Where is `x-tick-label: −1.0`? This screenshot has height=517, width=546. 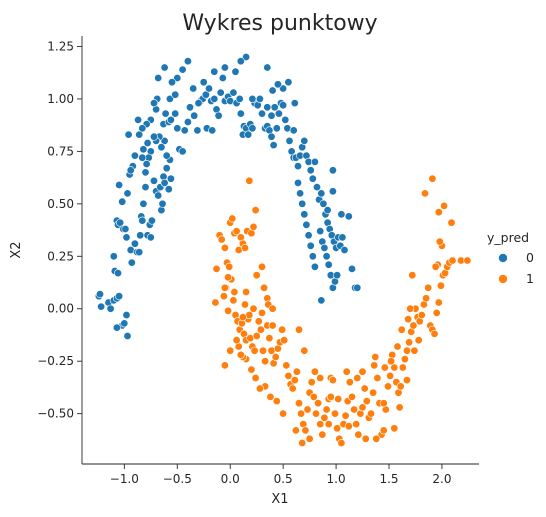
x-tick-label: −1.0 is located at coordinates (124, 479).